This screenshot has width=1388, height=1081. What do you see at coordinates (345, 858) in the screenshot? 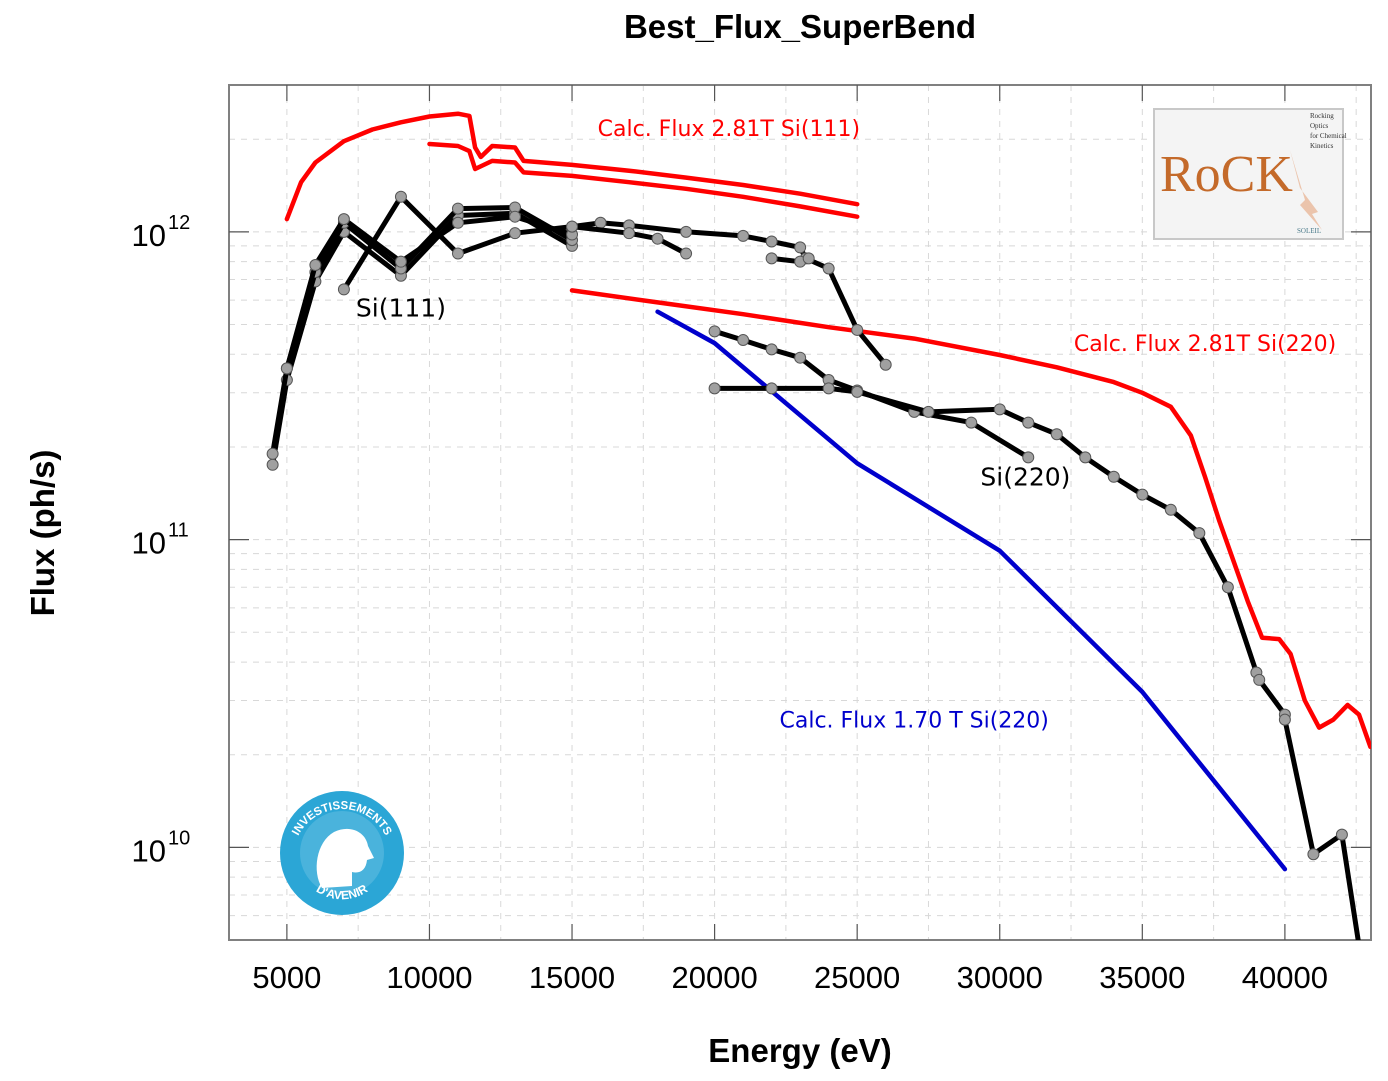
I see `marianne-profile-icon` at bounding box center [345, 858].